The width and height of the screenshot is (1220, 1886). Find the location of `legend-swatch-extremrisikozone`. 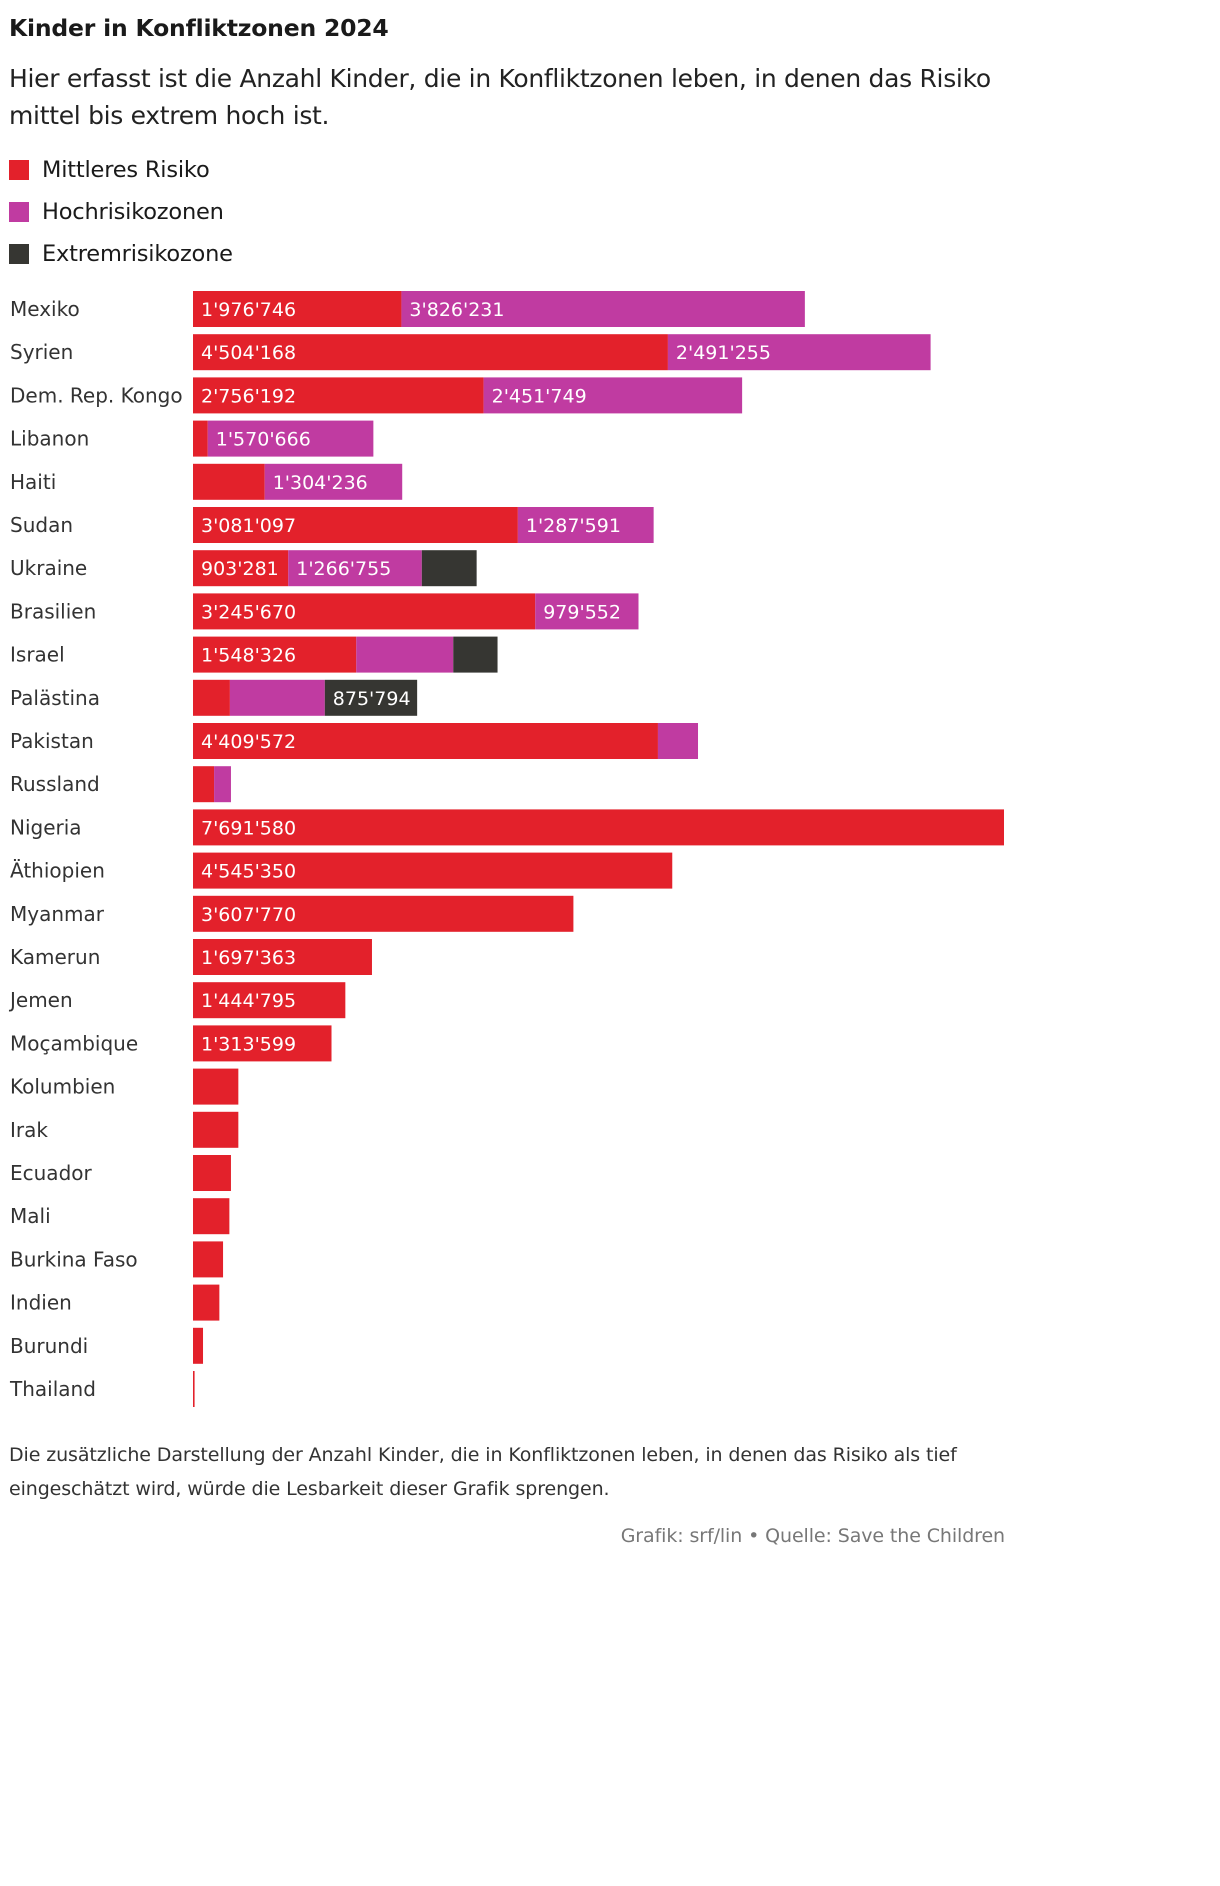

legend-swatch-extremrisikozone is located at coordinates (19, 254).